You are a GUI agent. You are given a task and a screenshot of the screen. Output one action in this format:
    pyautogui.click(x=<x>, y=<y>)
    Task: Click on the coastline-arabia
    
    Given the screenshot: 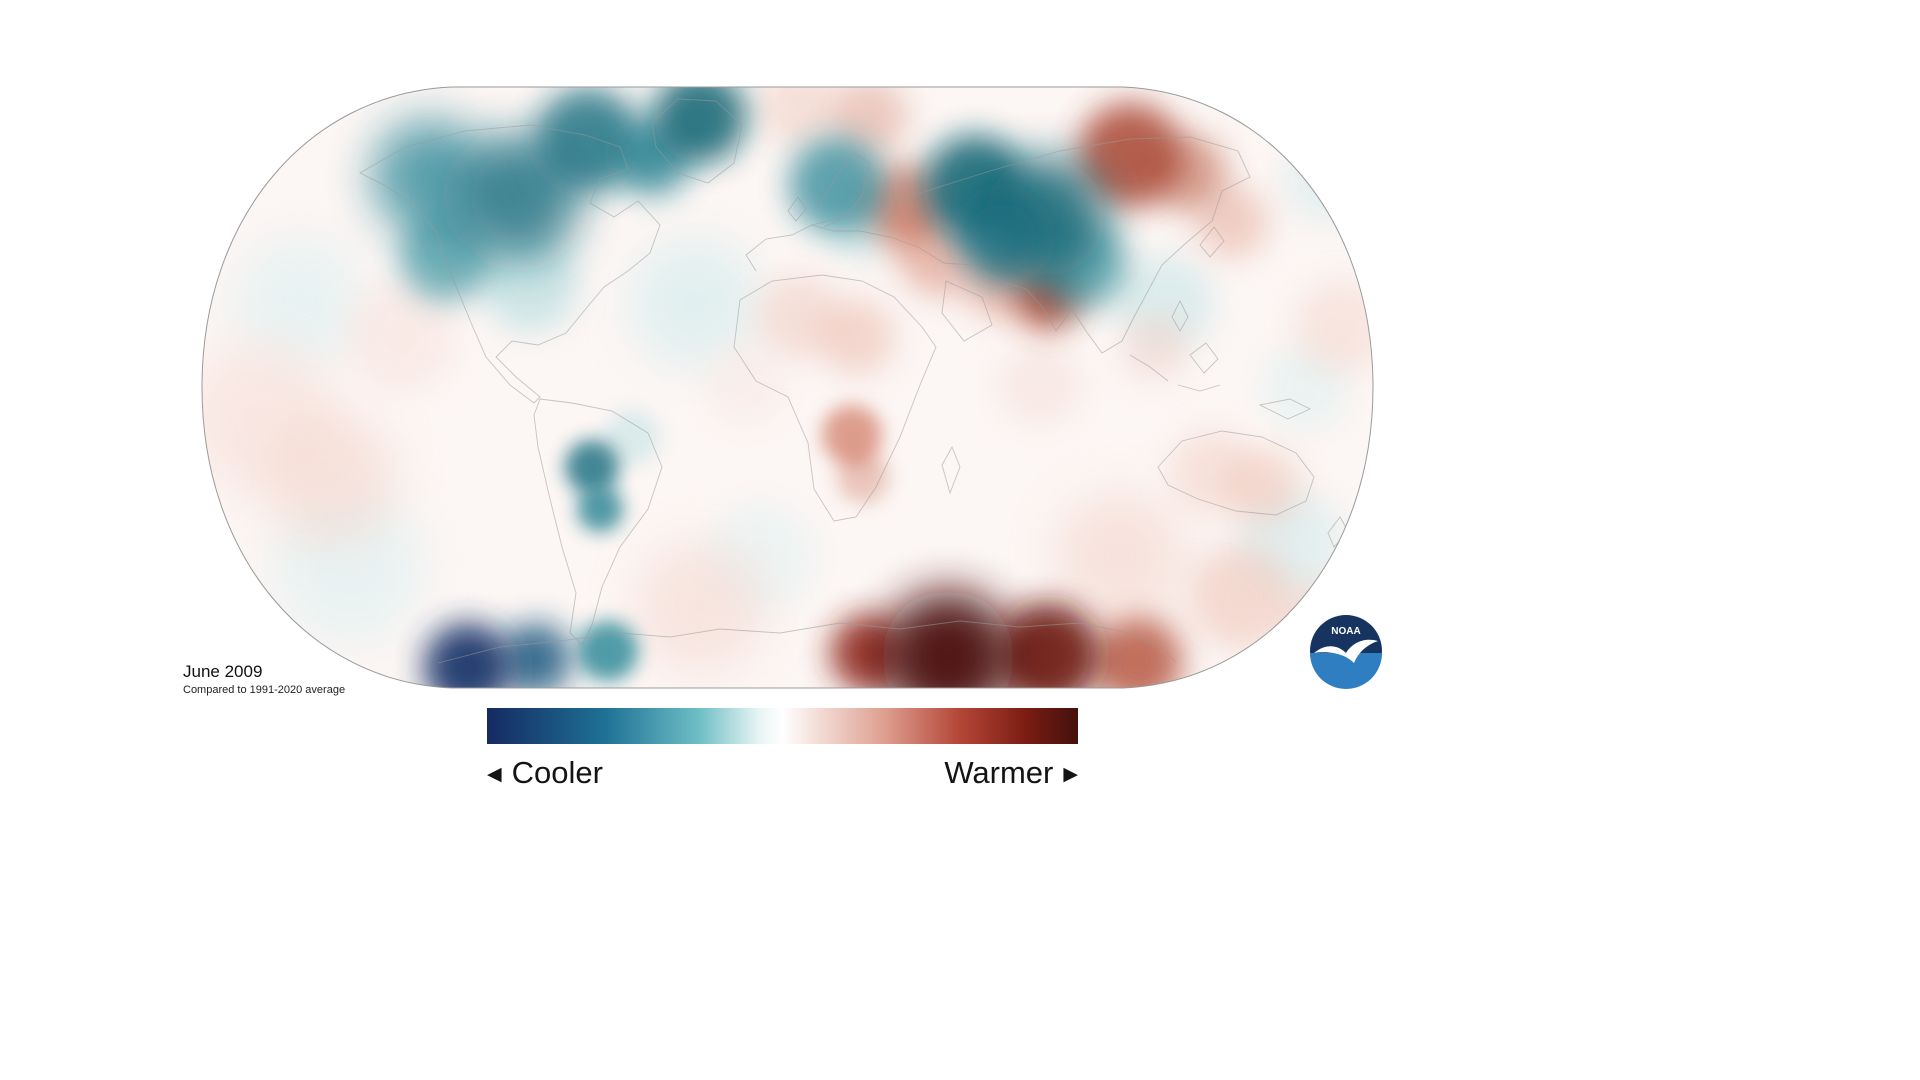 What is the action you would take?
    pyautogui.click(x=967, y=311)
    